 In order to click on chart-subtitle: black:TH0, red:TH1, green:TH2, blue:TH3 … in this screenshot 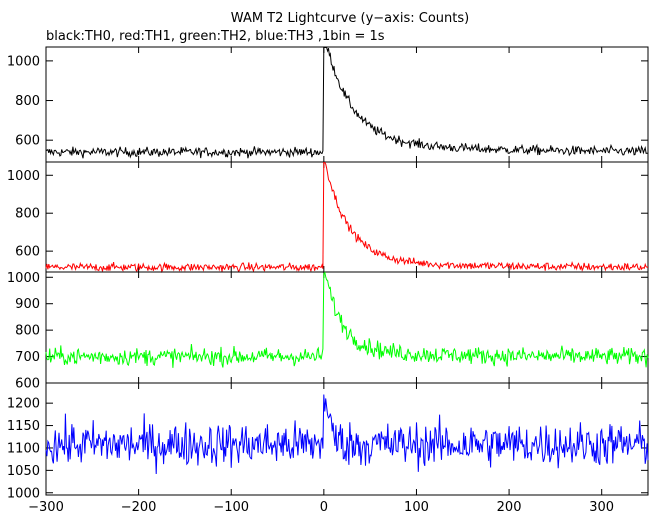, I will do `click(215, 36)`.